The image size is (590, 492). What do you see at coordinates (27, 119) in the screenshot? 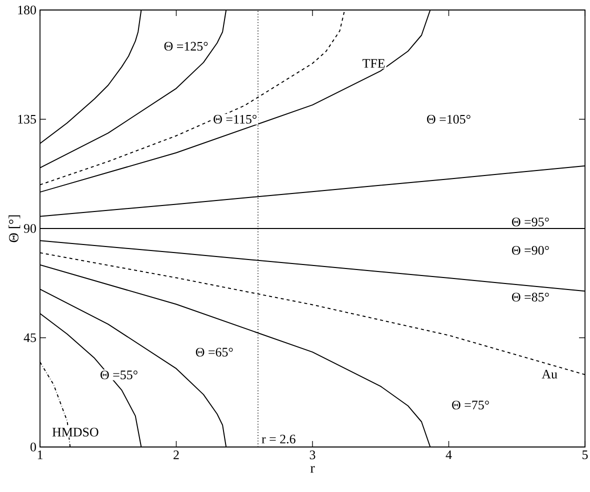
I see `y-tick-label: 135` at bounding box center [27, 119].